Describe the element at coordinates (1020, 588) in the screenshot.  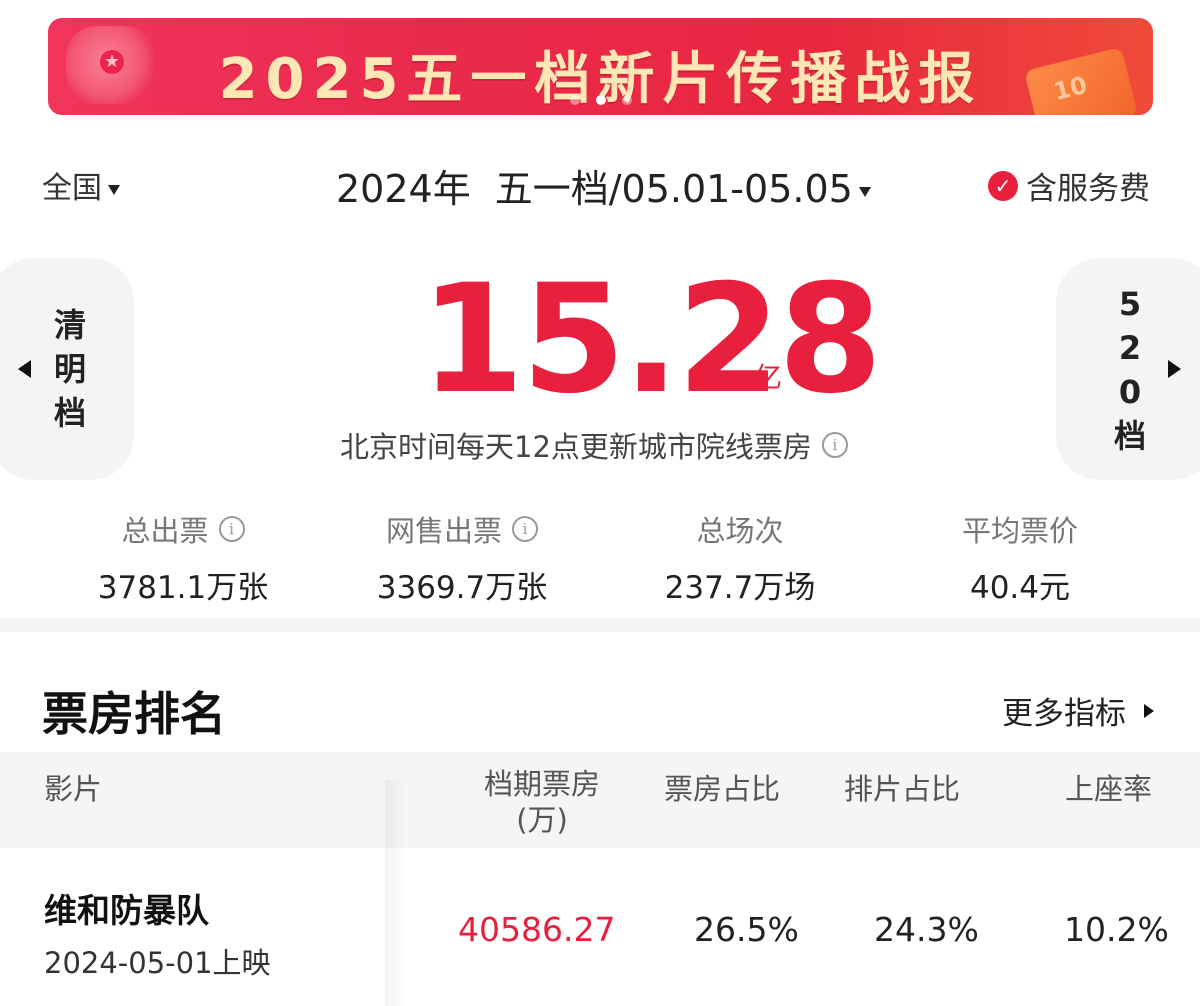
I see `stat-value: 40.4元` at that location.